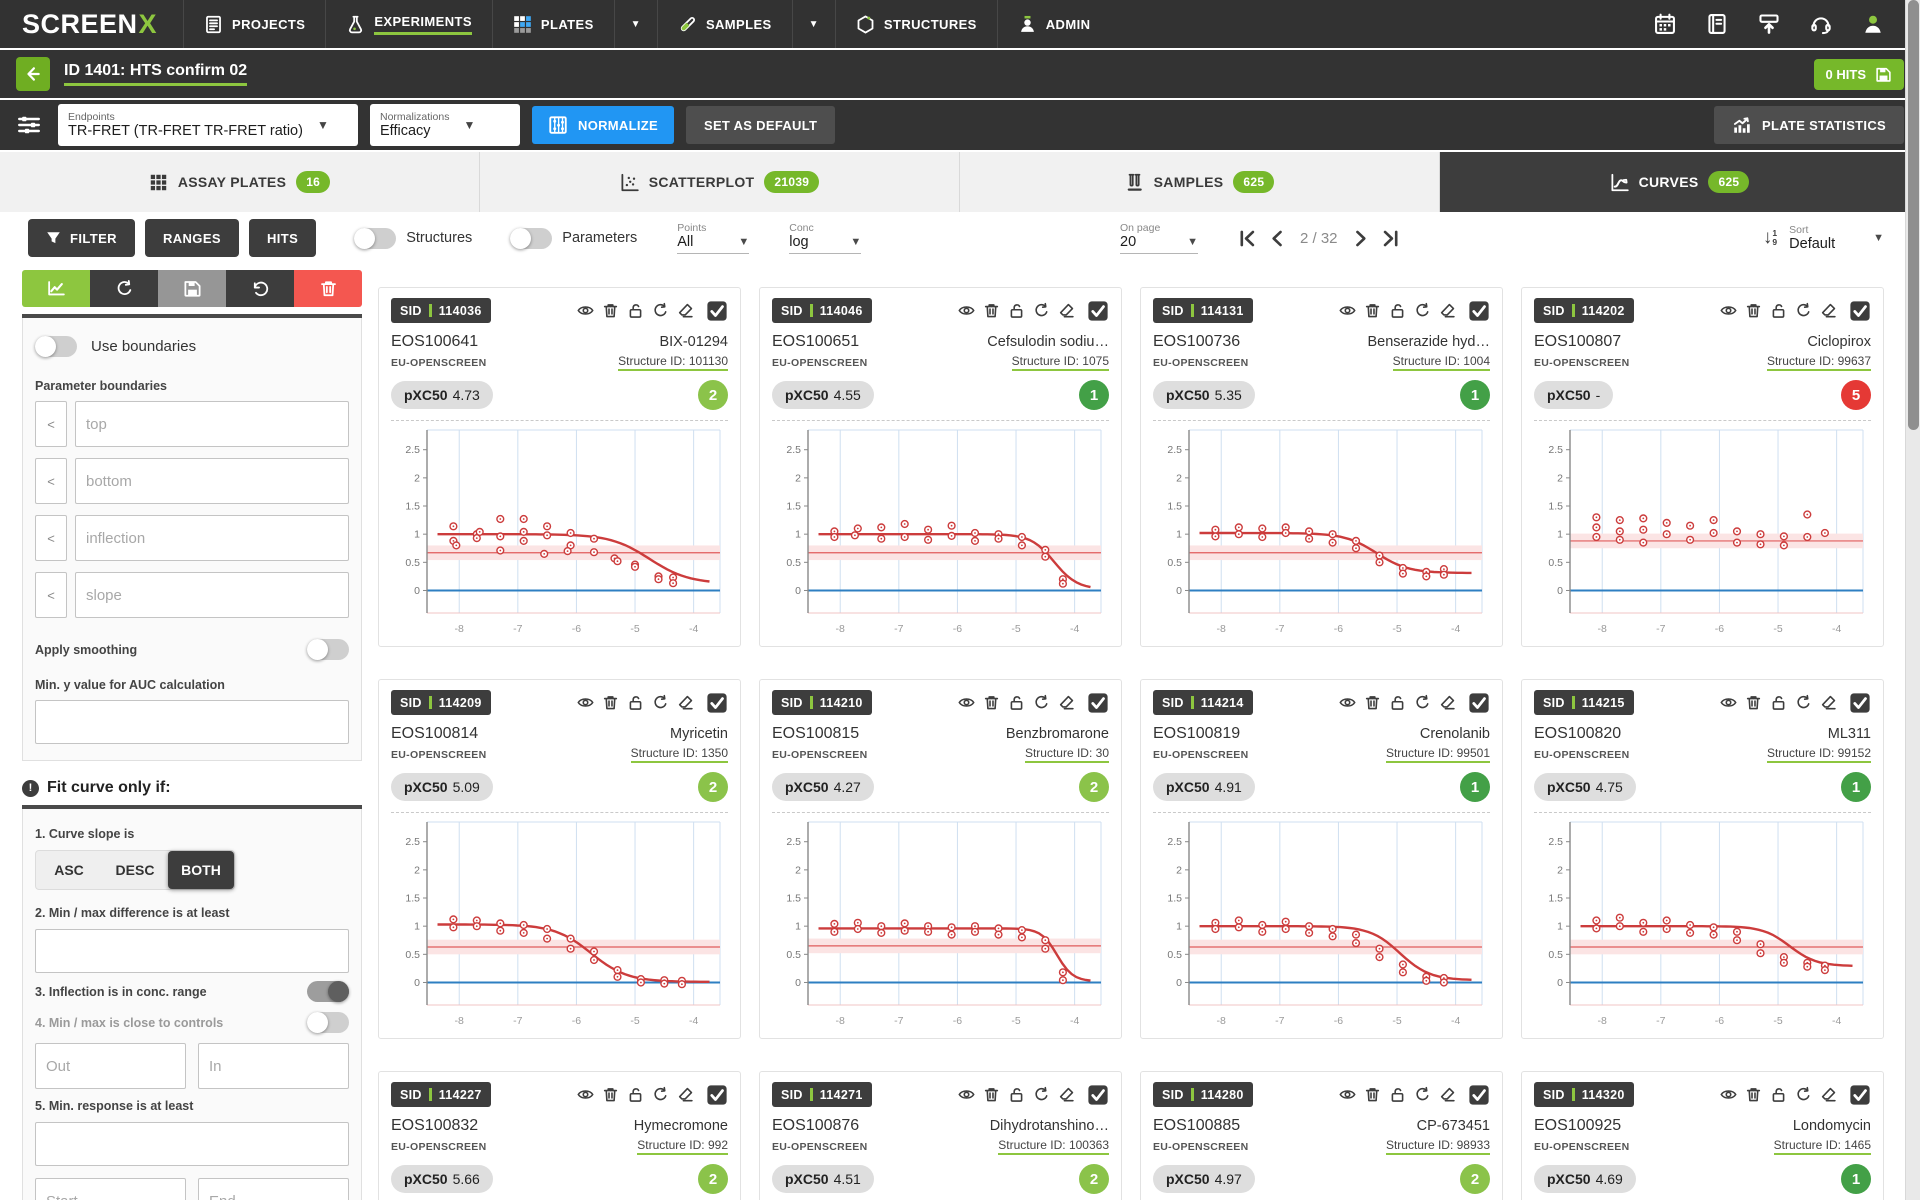  I want to click on min-response-input, so click(192, 1144).